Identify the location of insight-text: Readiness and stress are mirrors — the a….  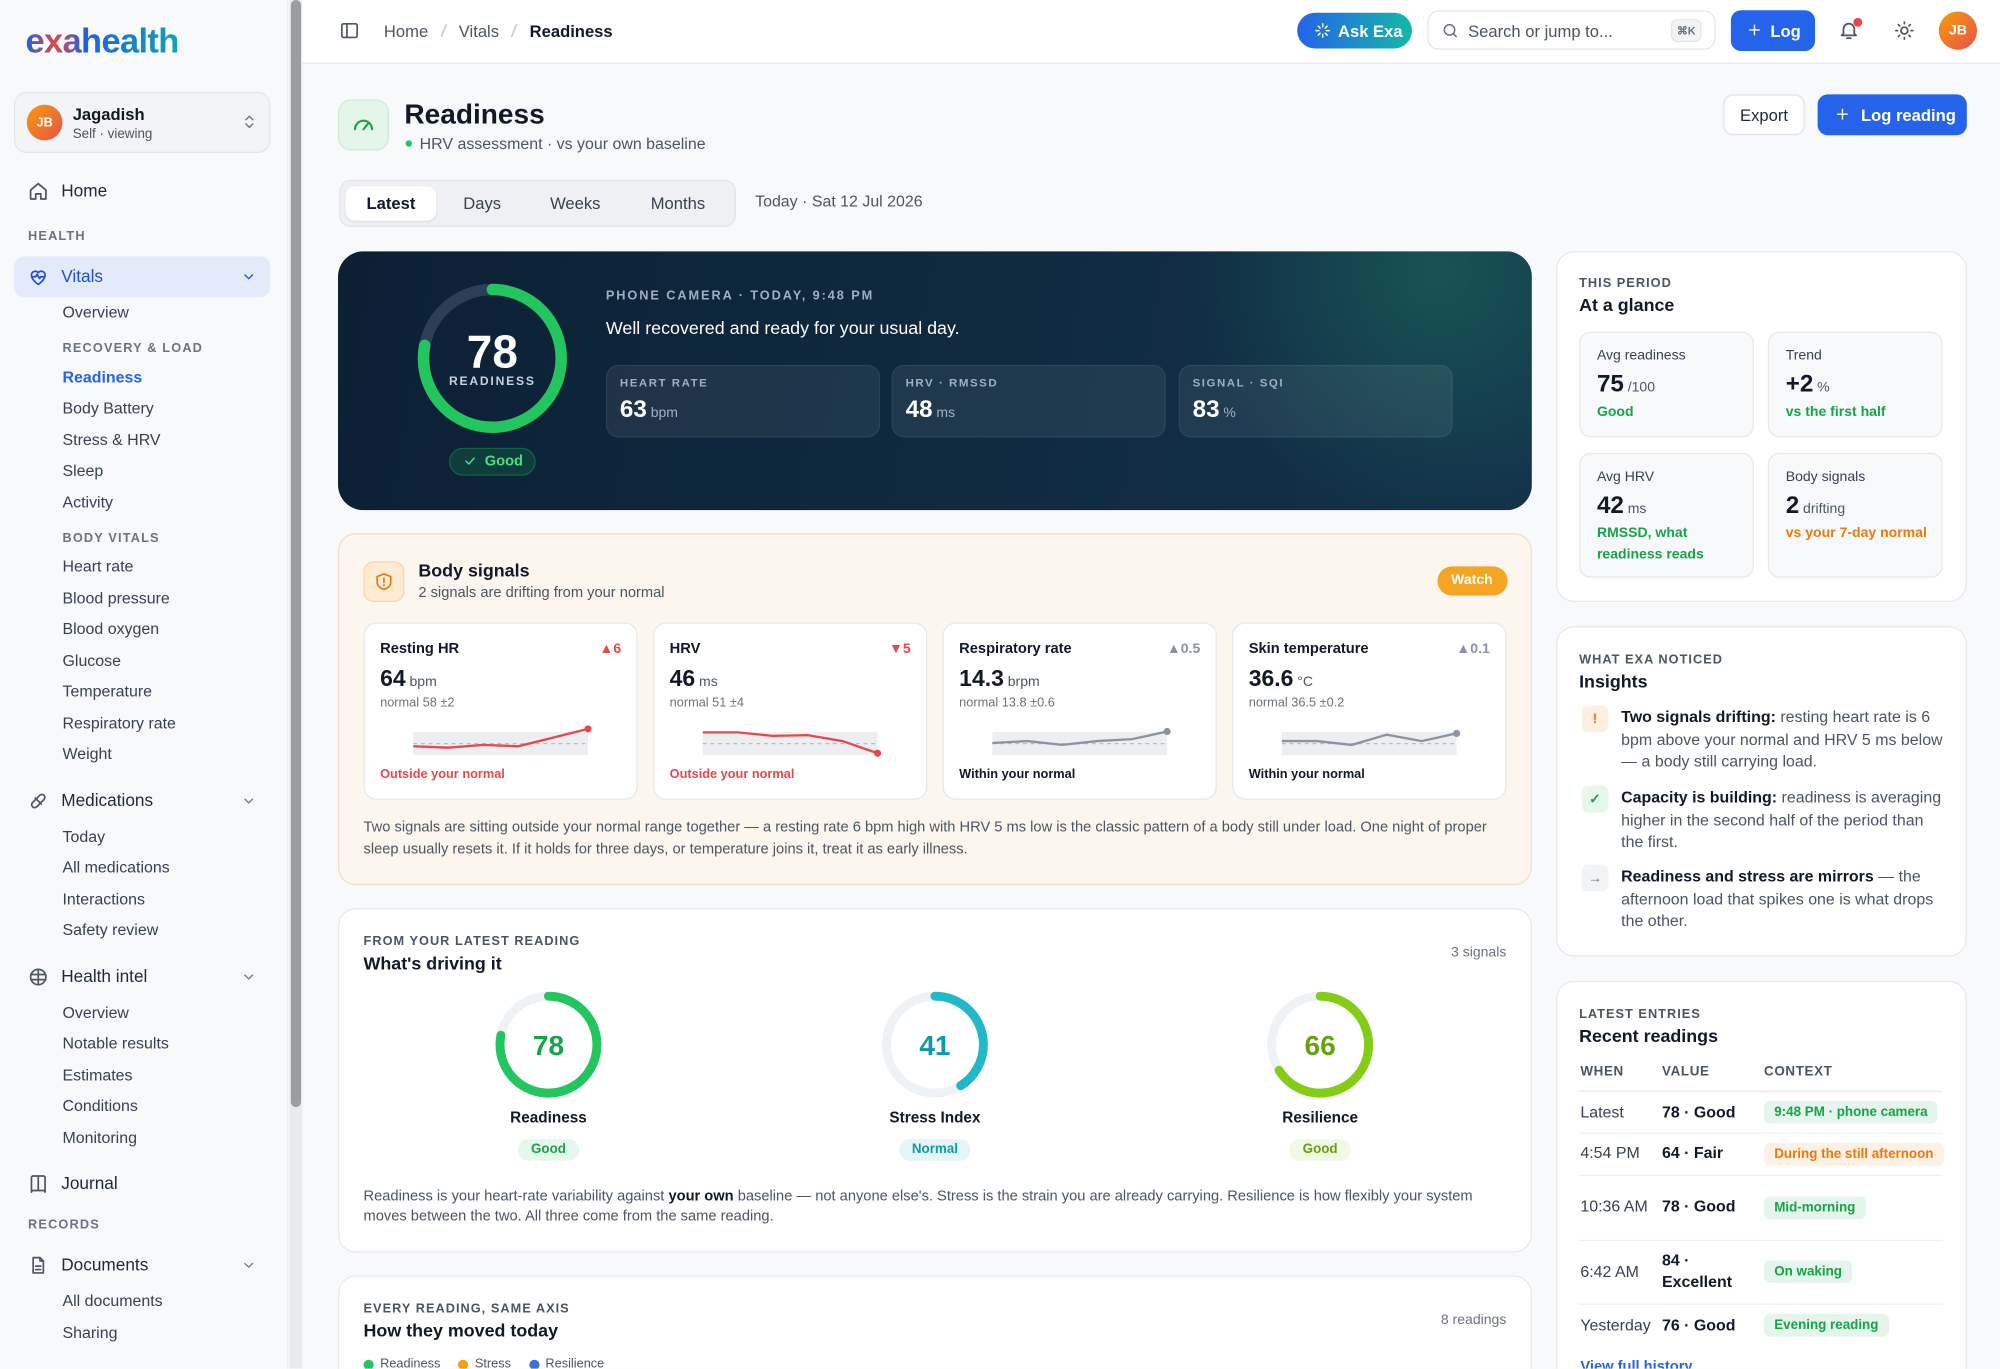
(1781, 899).